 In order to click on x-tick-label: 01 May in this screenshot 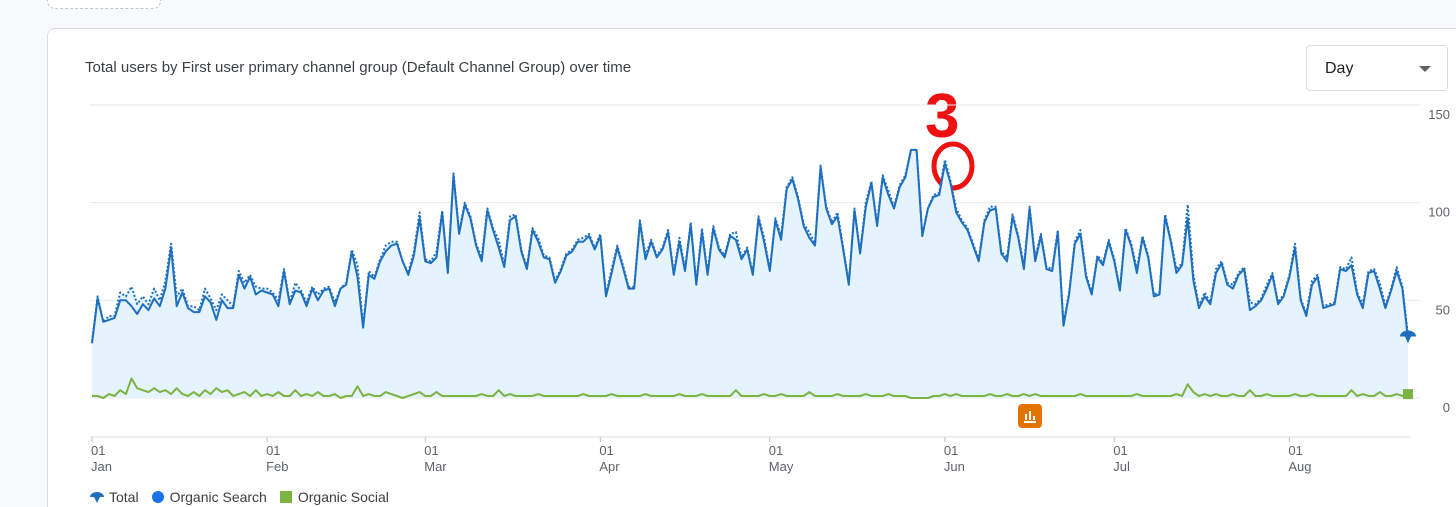, I will do `click(781, 458)`.